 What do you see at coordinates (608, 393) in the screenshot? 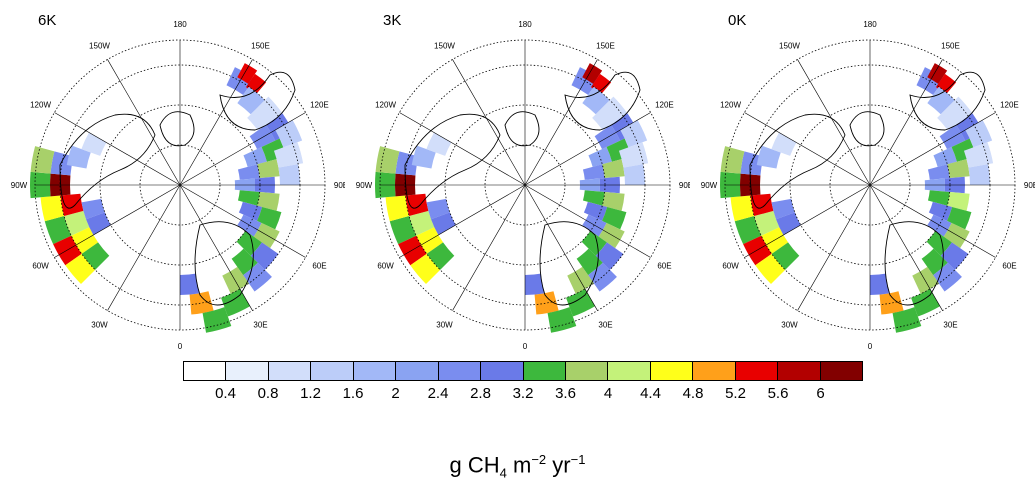
I see `colorbar-tick-label: 4` at bounding box center [608, 393].